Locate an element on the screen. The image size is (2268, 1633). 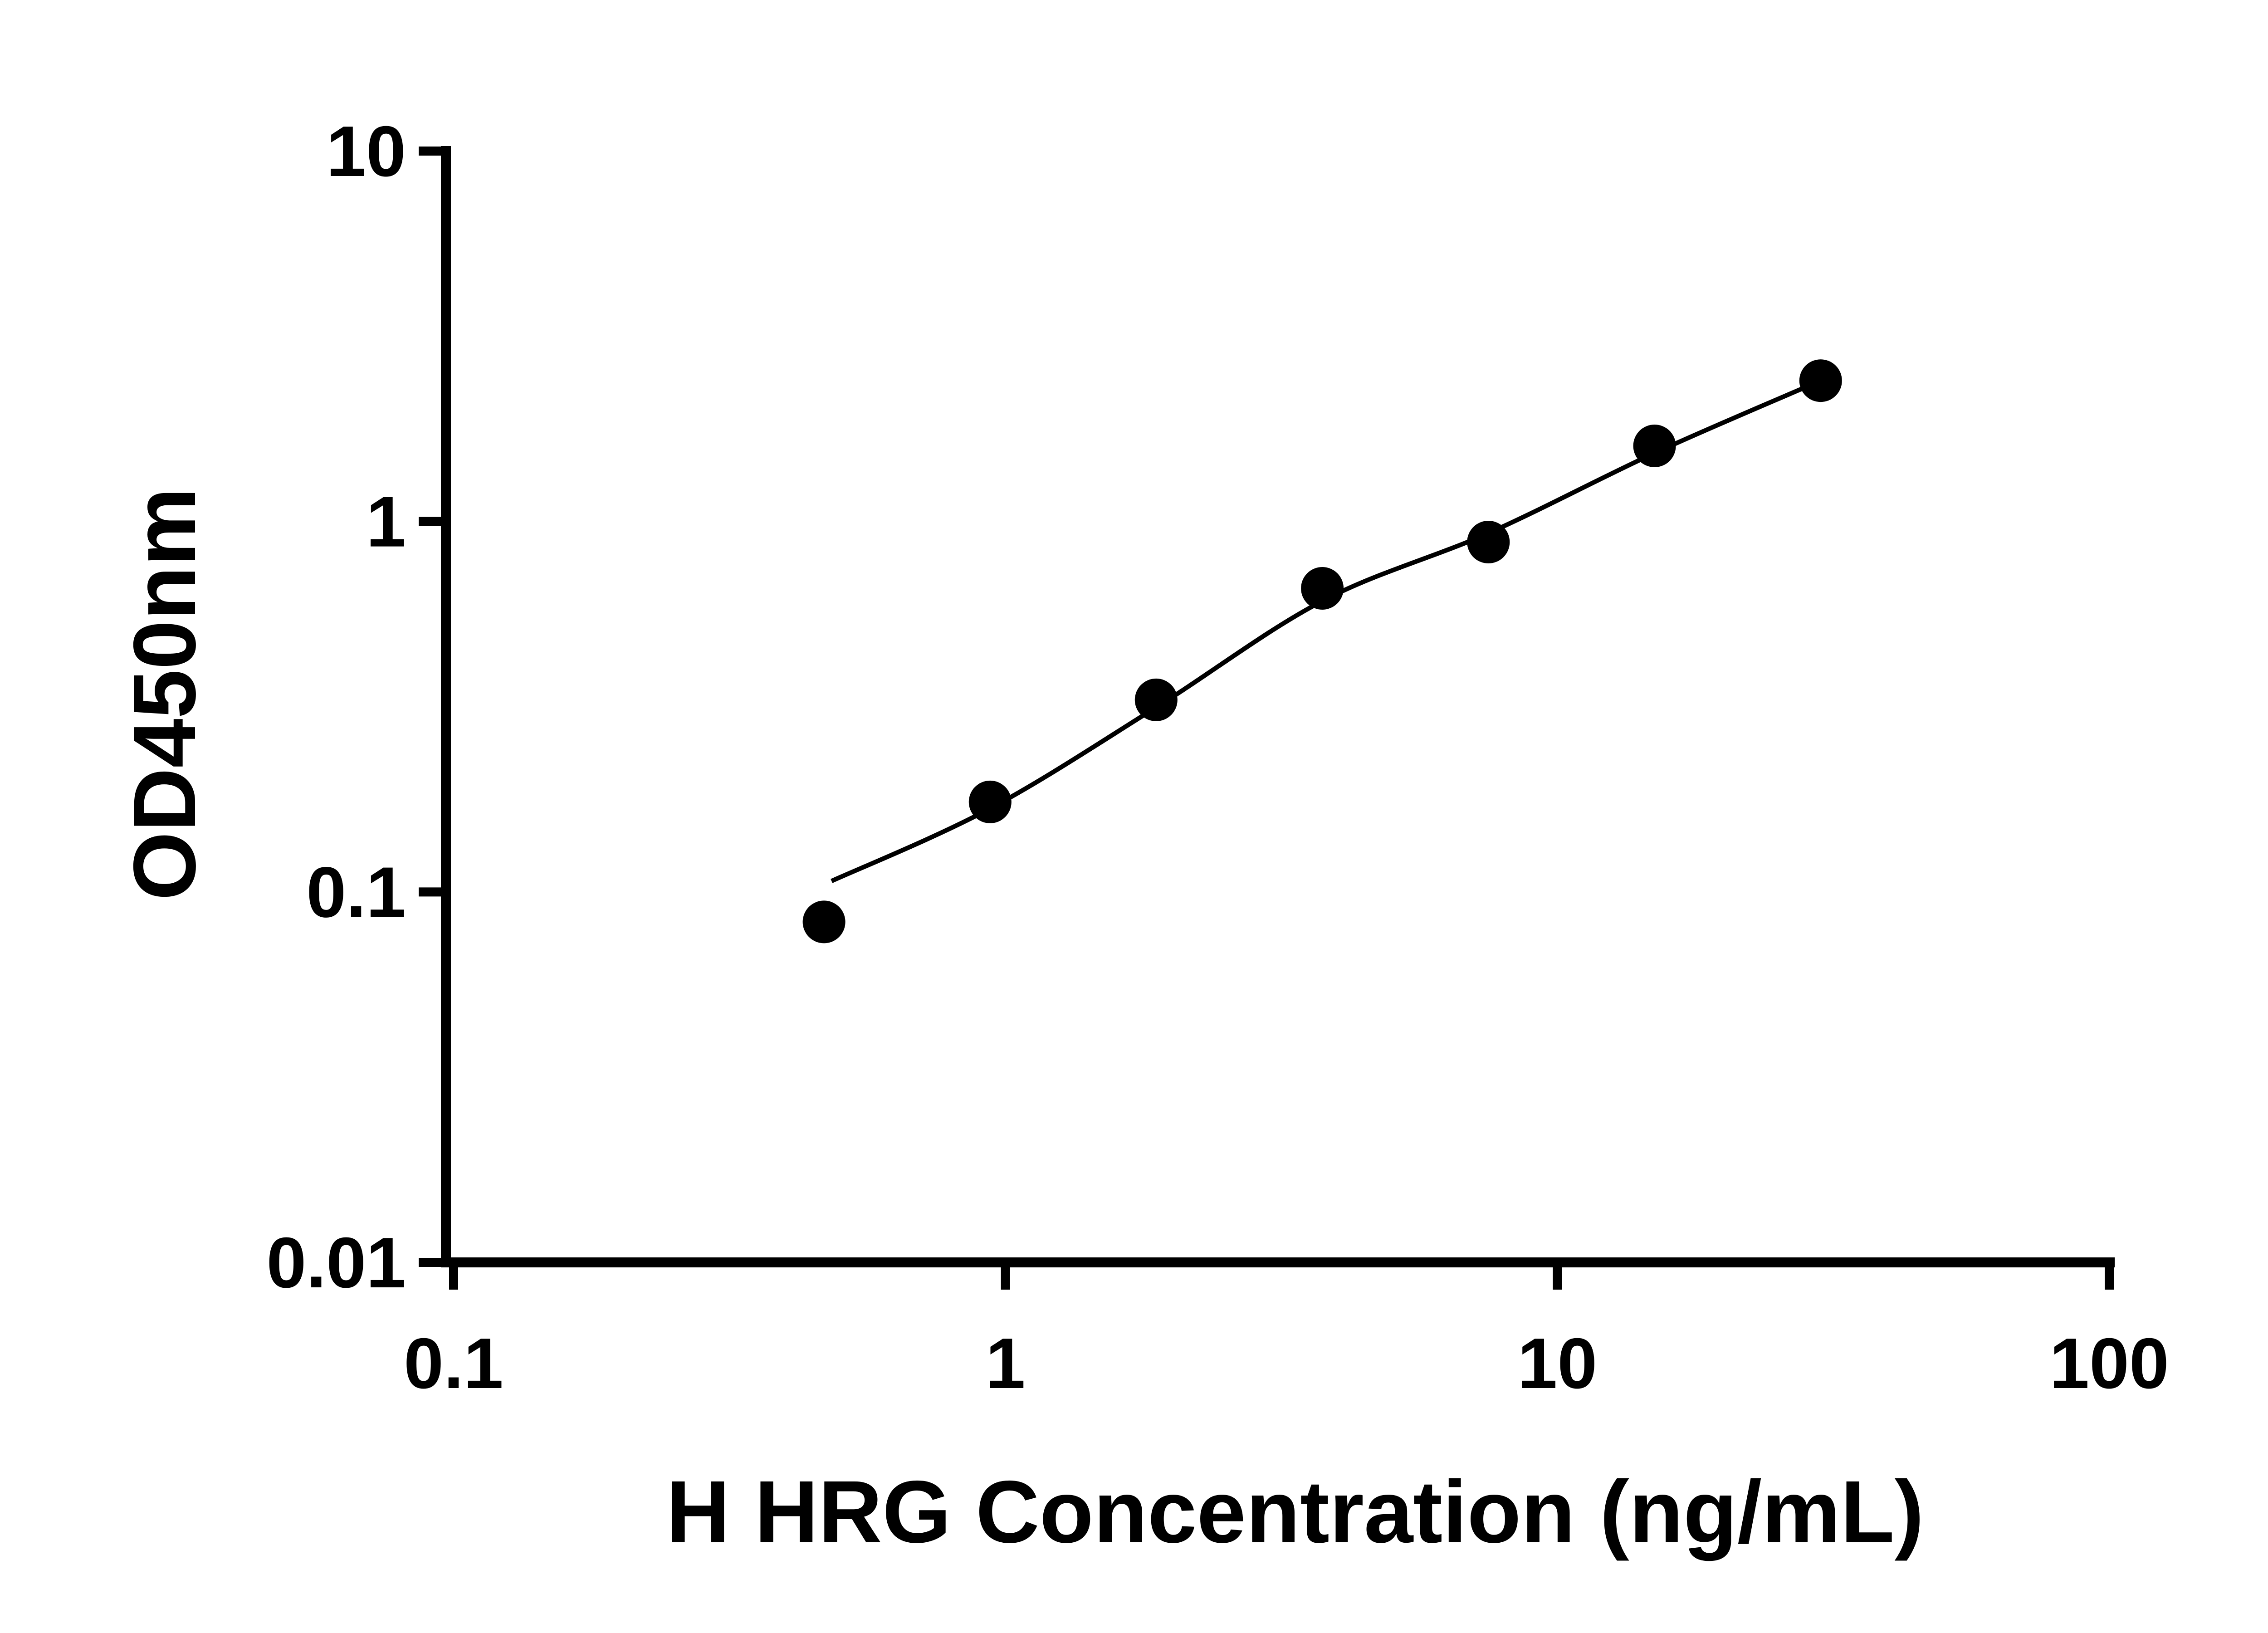
y-tick-label: 10 is located at coordinates (366, 151).